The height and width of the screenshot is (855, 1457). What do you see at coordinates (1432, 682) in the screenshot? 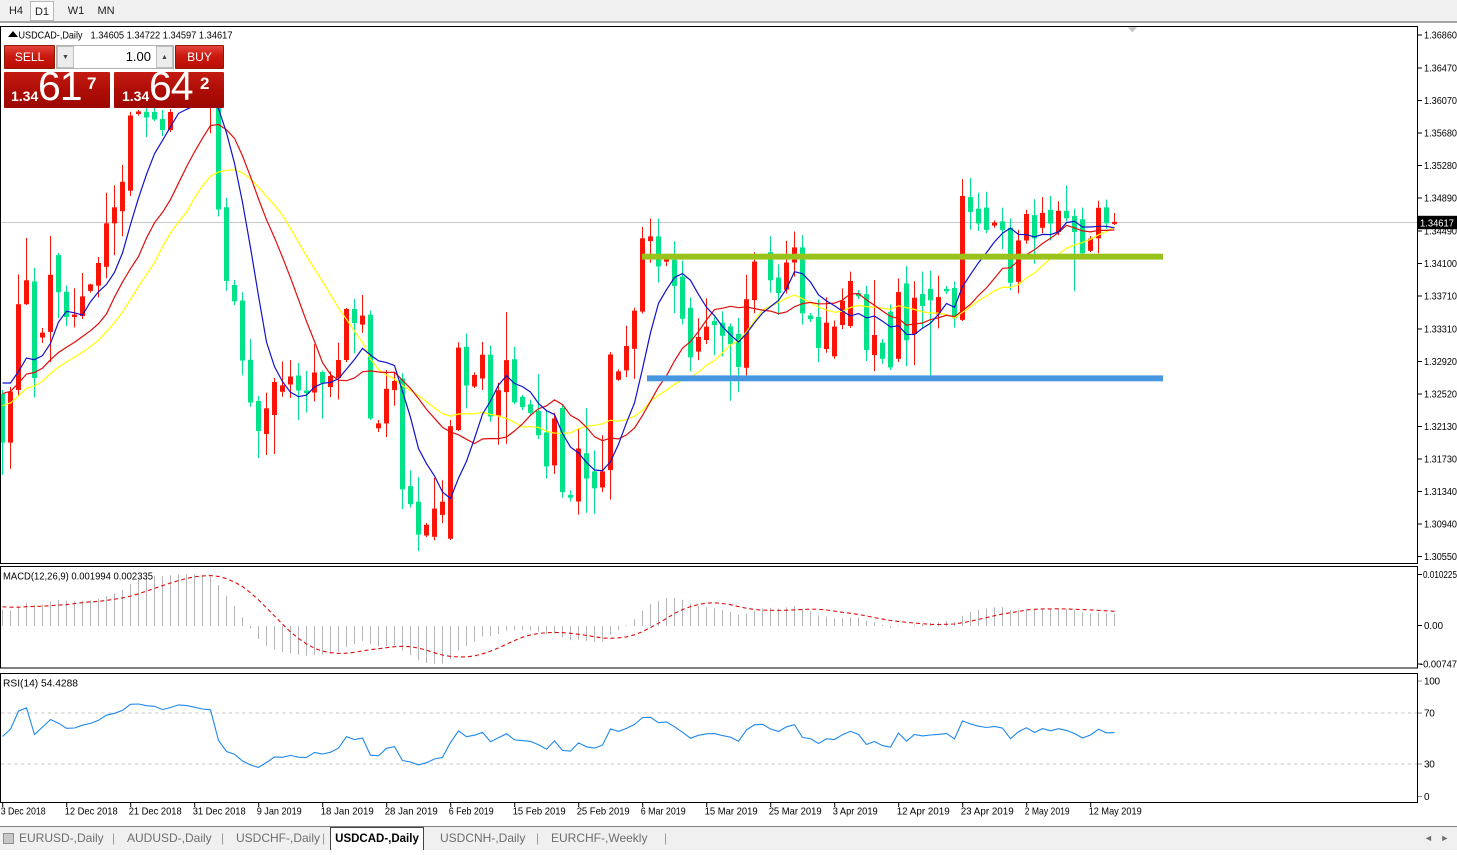
I see `svg-text: 100` at bounding box center [1432, 682].